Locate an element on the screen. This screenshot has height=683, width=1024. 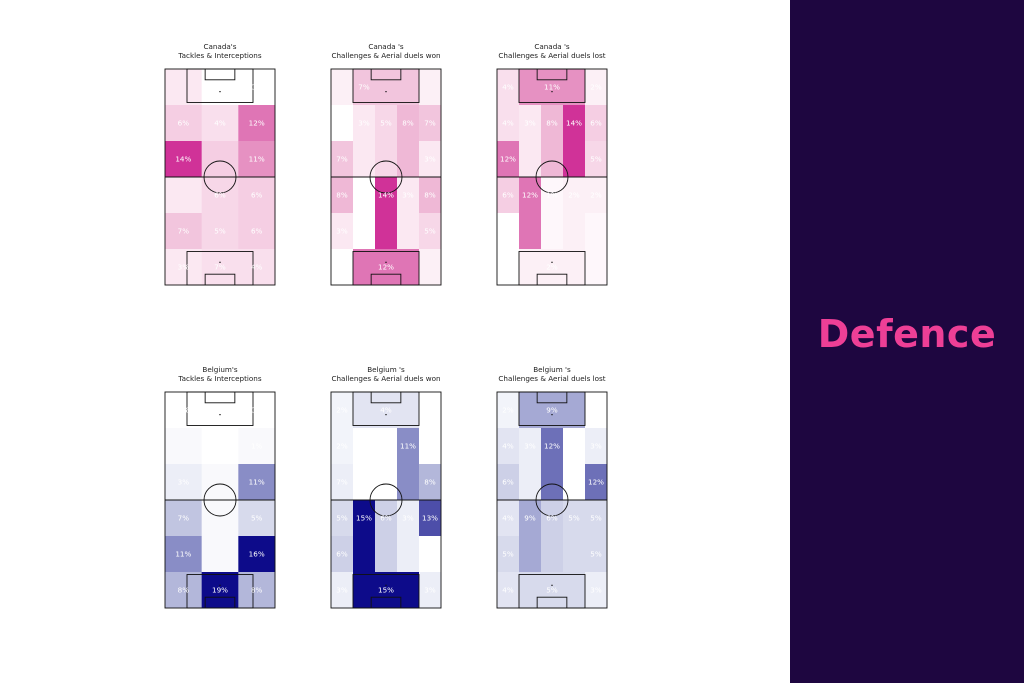
chart-title: Belgium's Tackles & Interceptions is located at coordinates (220, 374).